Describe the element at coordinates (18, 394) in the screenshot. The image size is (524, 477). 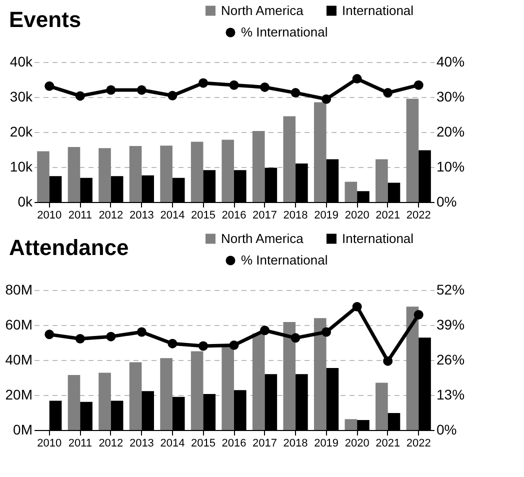
I see `y-tick-label: 20M` at that location.